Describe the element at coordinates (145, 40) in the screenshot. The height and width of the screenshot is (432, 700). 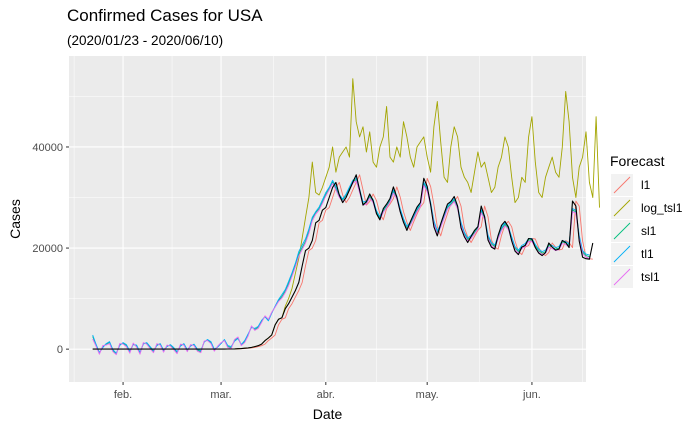
I see `chart-subtitle: (2020/01/23 - 2020/06/10)` at that location.